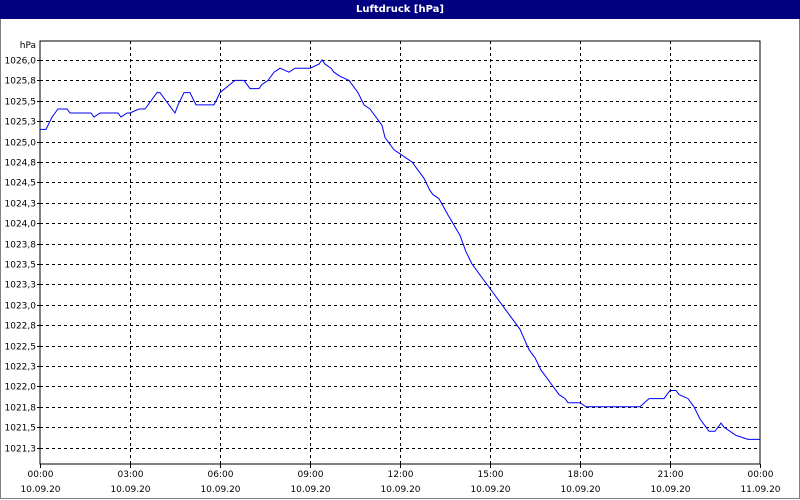 Image resolution: width=800 pixels, height=500 pixels. Describe the element at coordinates (21, 429) in the screenshot. I see `y-tick-label: 1021,5` at that location.